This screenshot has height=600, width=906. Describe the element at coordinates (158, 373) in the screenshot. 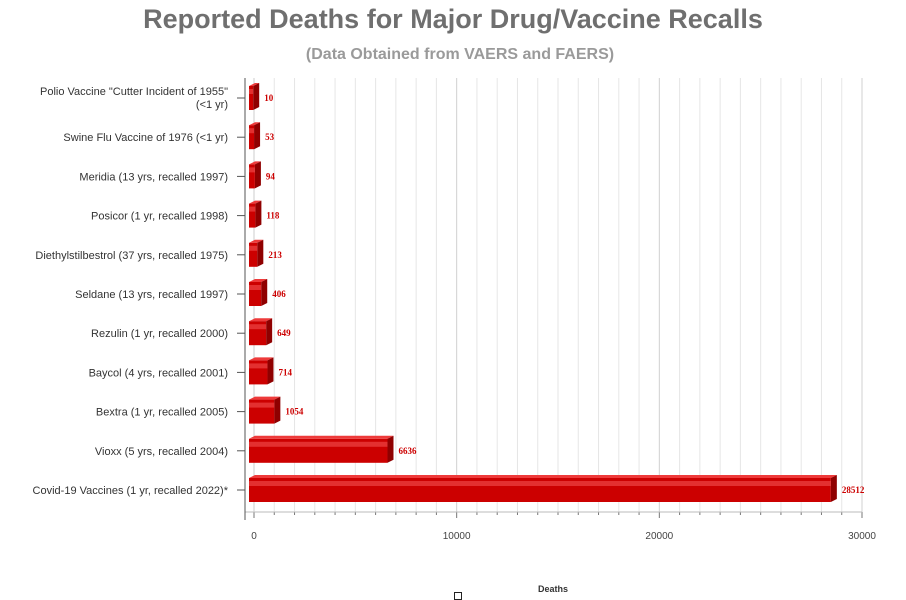

I see `y-tick-label: Baycol (4 yrs, recalled 2001)` at that location.